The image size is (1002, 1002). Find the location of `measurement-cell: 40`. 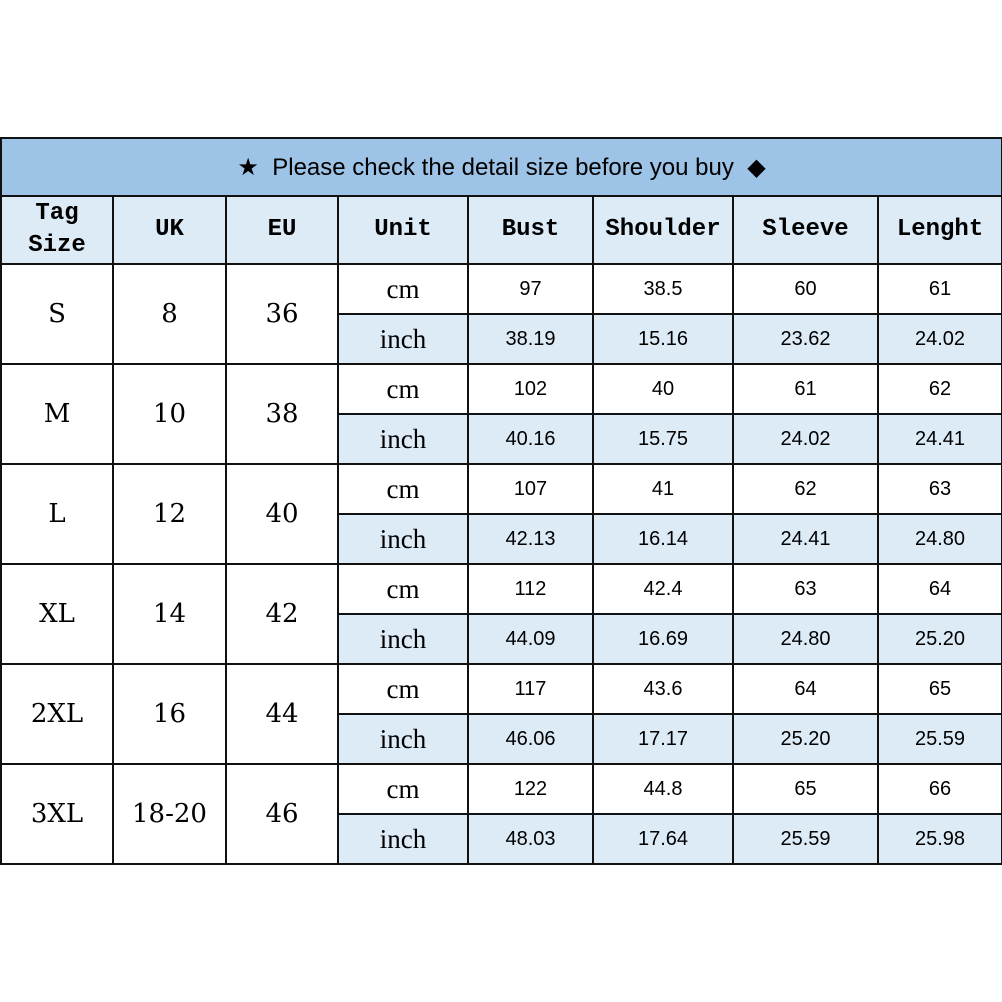

measurement-cell: 40 is located at coordinates (663, 389).